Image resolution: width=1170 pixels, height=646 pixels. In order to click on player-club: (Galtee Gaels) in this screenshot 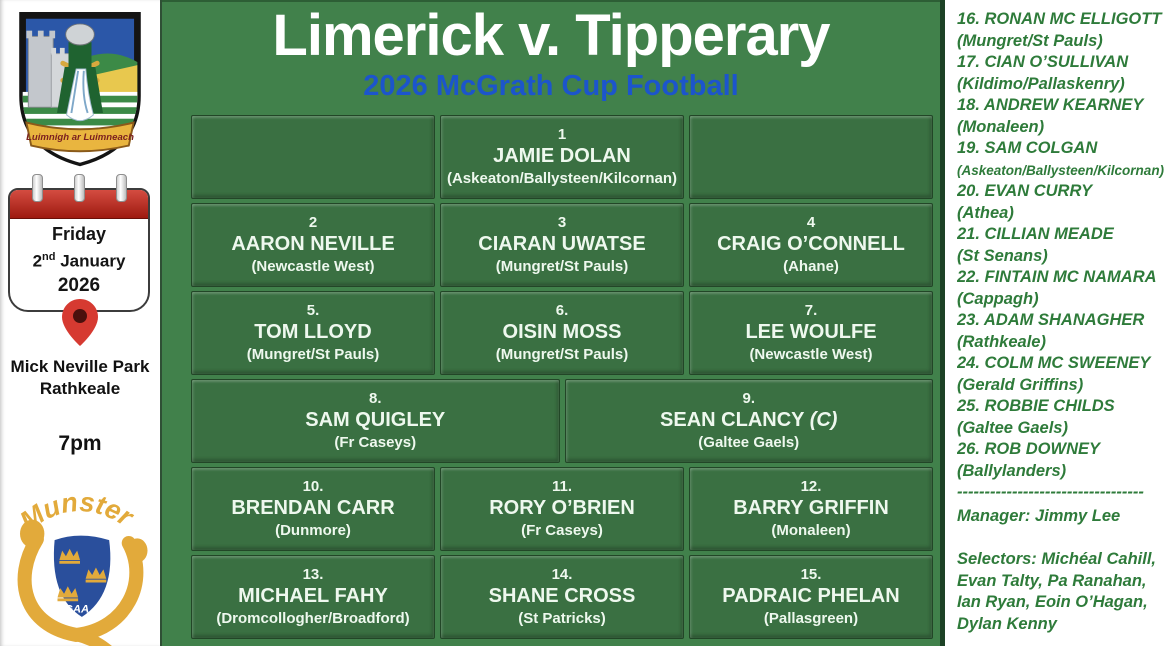, I will do `click(749, 442)`.